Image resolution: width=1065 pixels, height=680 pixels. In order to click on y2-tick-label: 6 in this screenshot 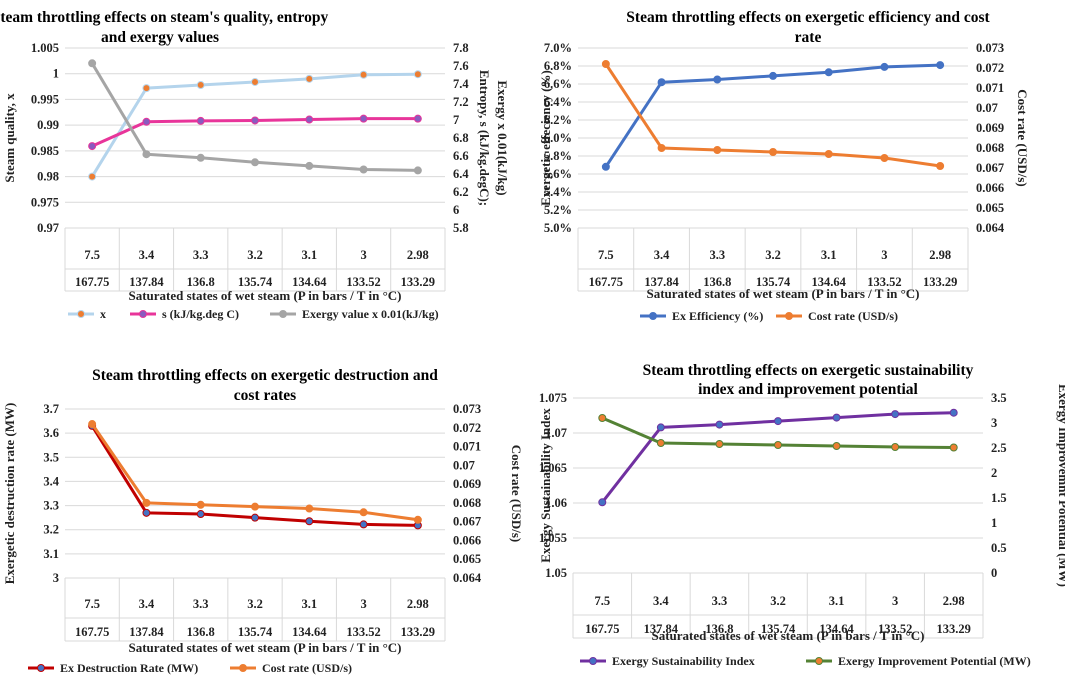, I will do `click(456, 210)`.